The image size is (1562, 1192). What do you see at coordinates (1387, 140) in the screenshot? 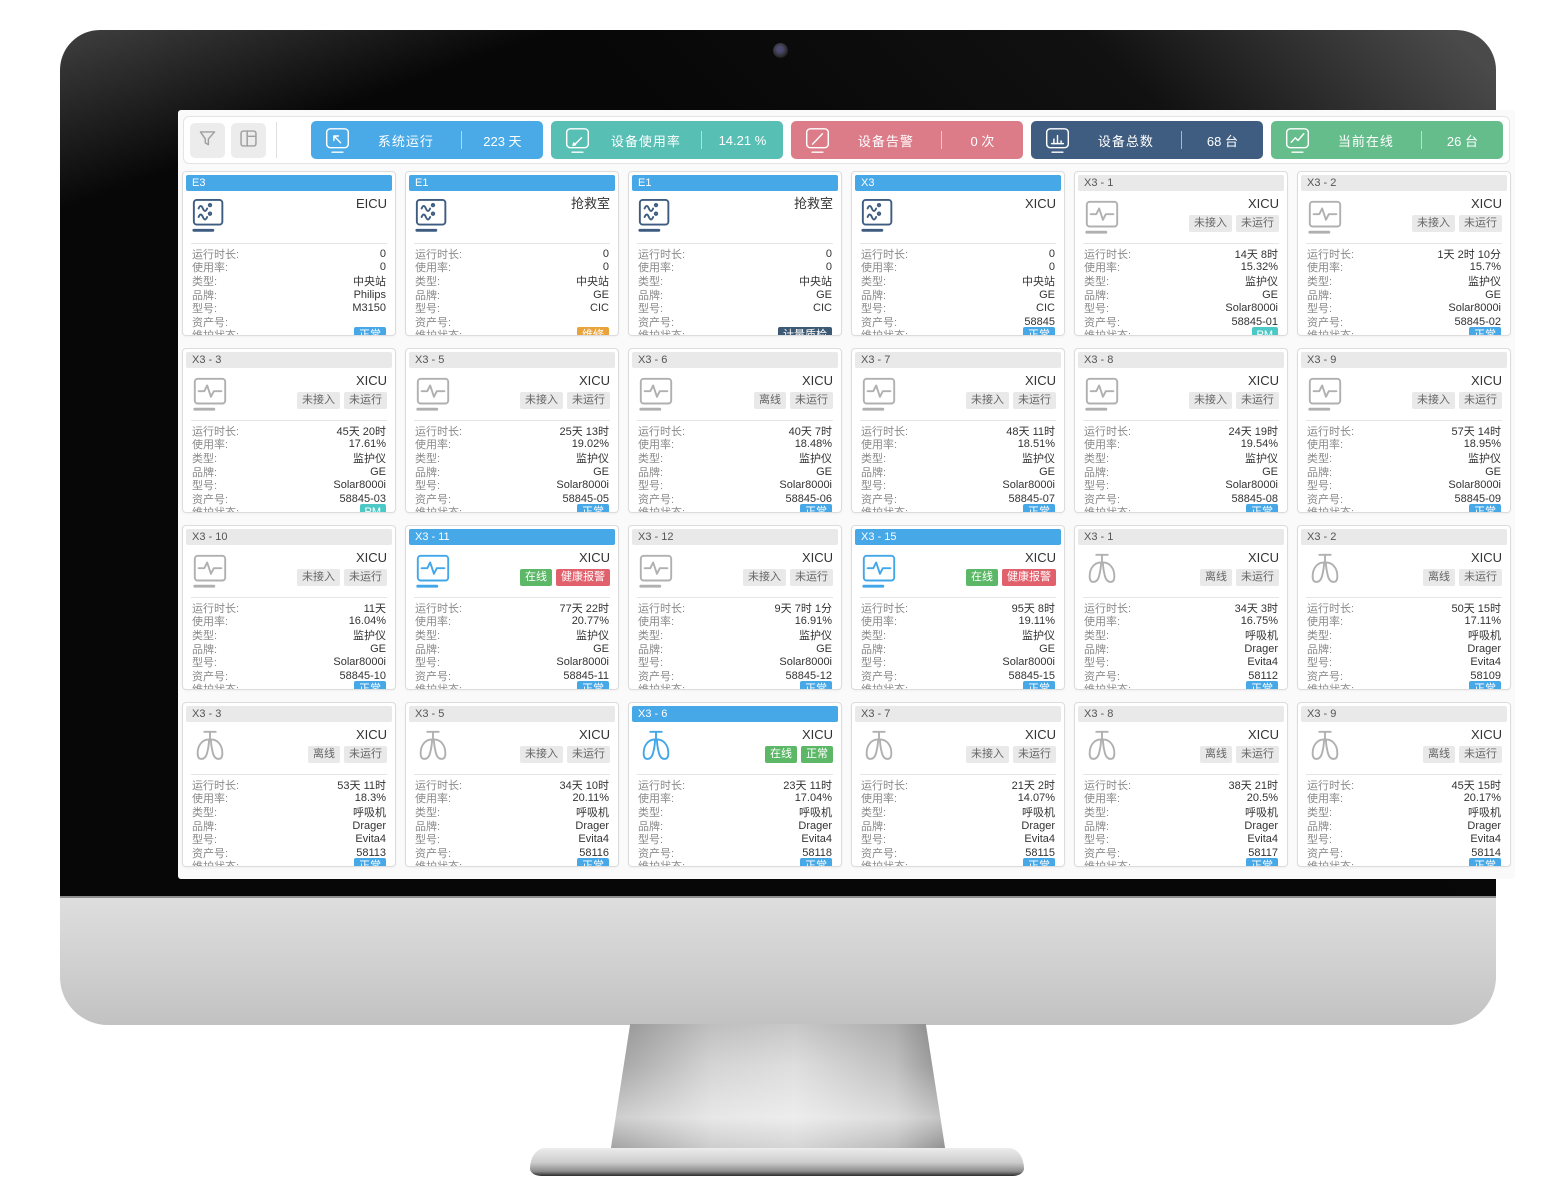
I see `stat-pill: 当前在线 26 台` at bounding box center [1387, 140].